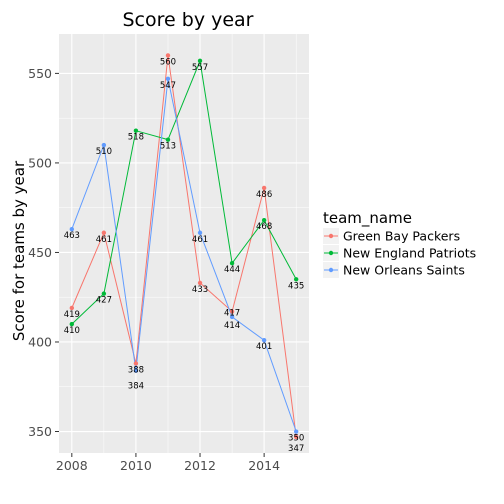 This screenshot has height=504, width=504. What do you see at coordinates (264, 195) in the screenshot?
I see `data-label: 486` at bounding box center [264, 195].